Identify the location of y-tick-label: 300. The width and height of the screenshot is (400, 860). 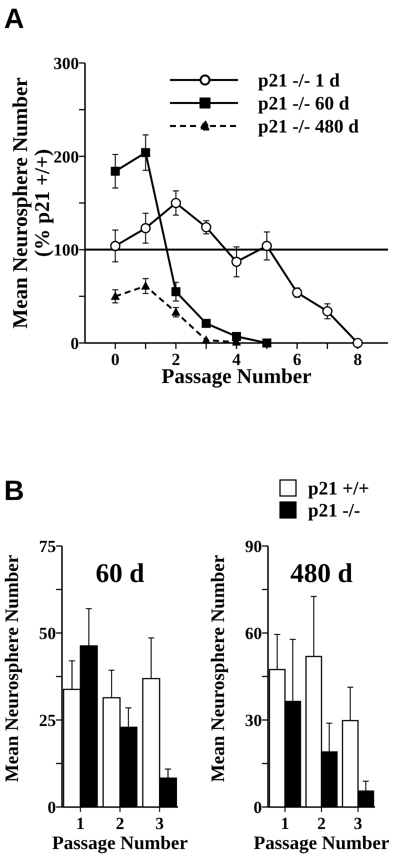
(66, 63).